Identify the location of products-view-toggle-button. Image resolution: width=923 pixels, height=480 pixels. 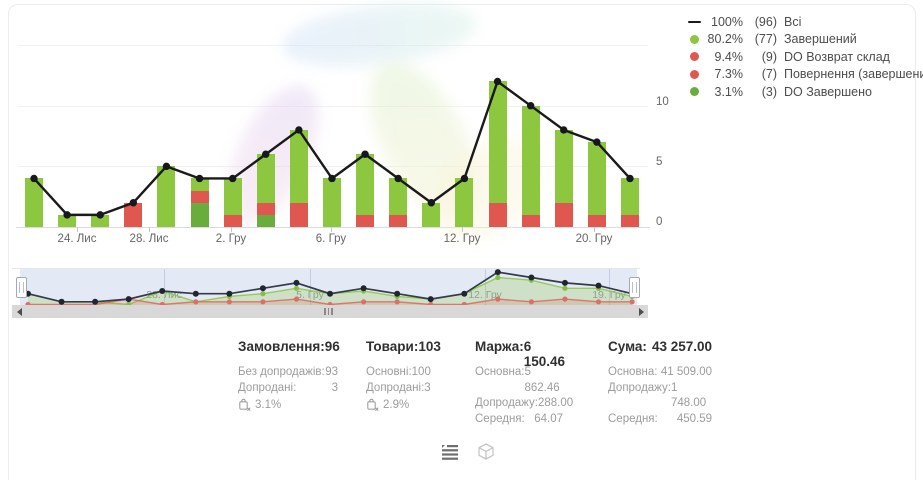
(486, 452).